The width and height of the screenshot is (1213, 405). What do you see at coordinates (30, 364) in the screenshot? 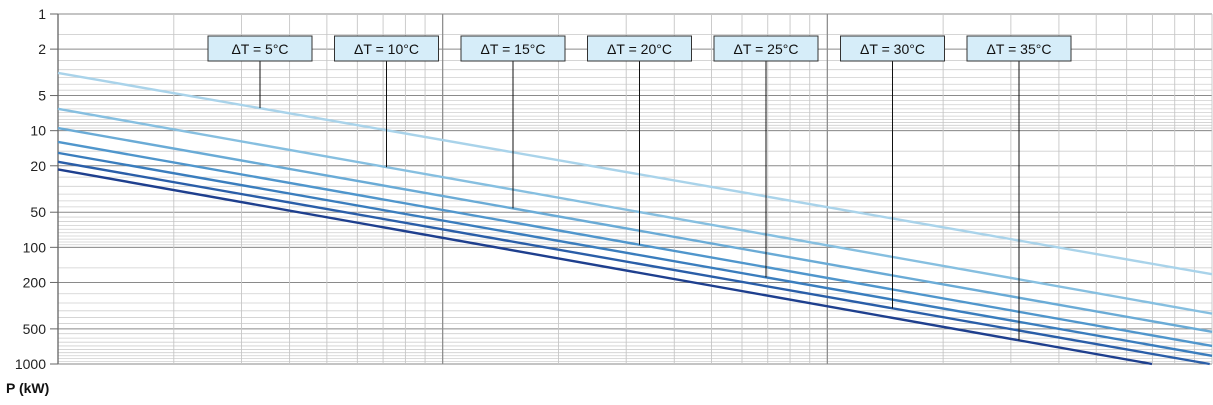
I see `y-tick-label: 1000` at bounding box center [30, 364].